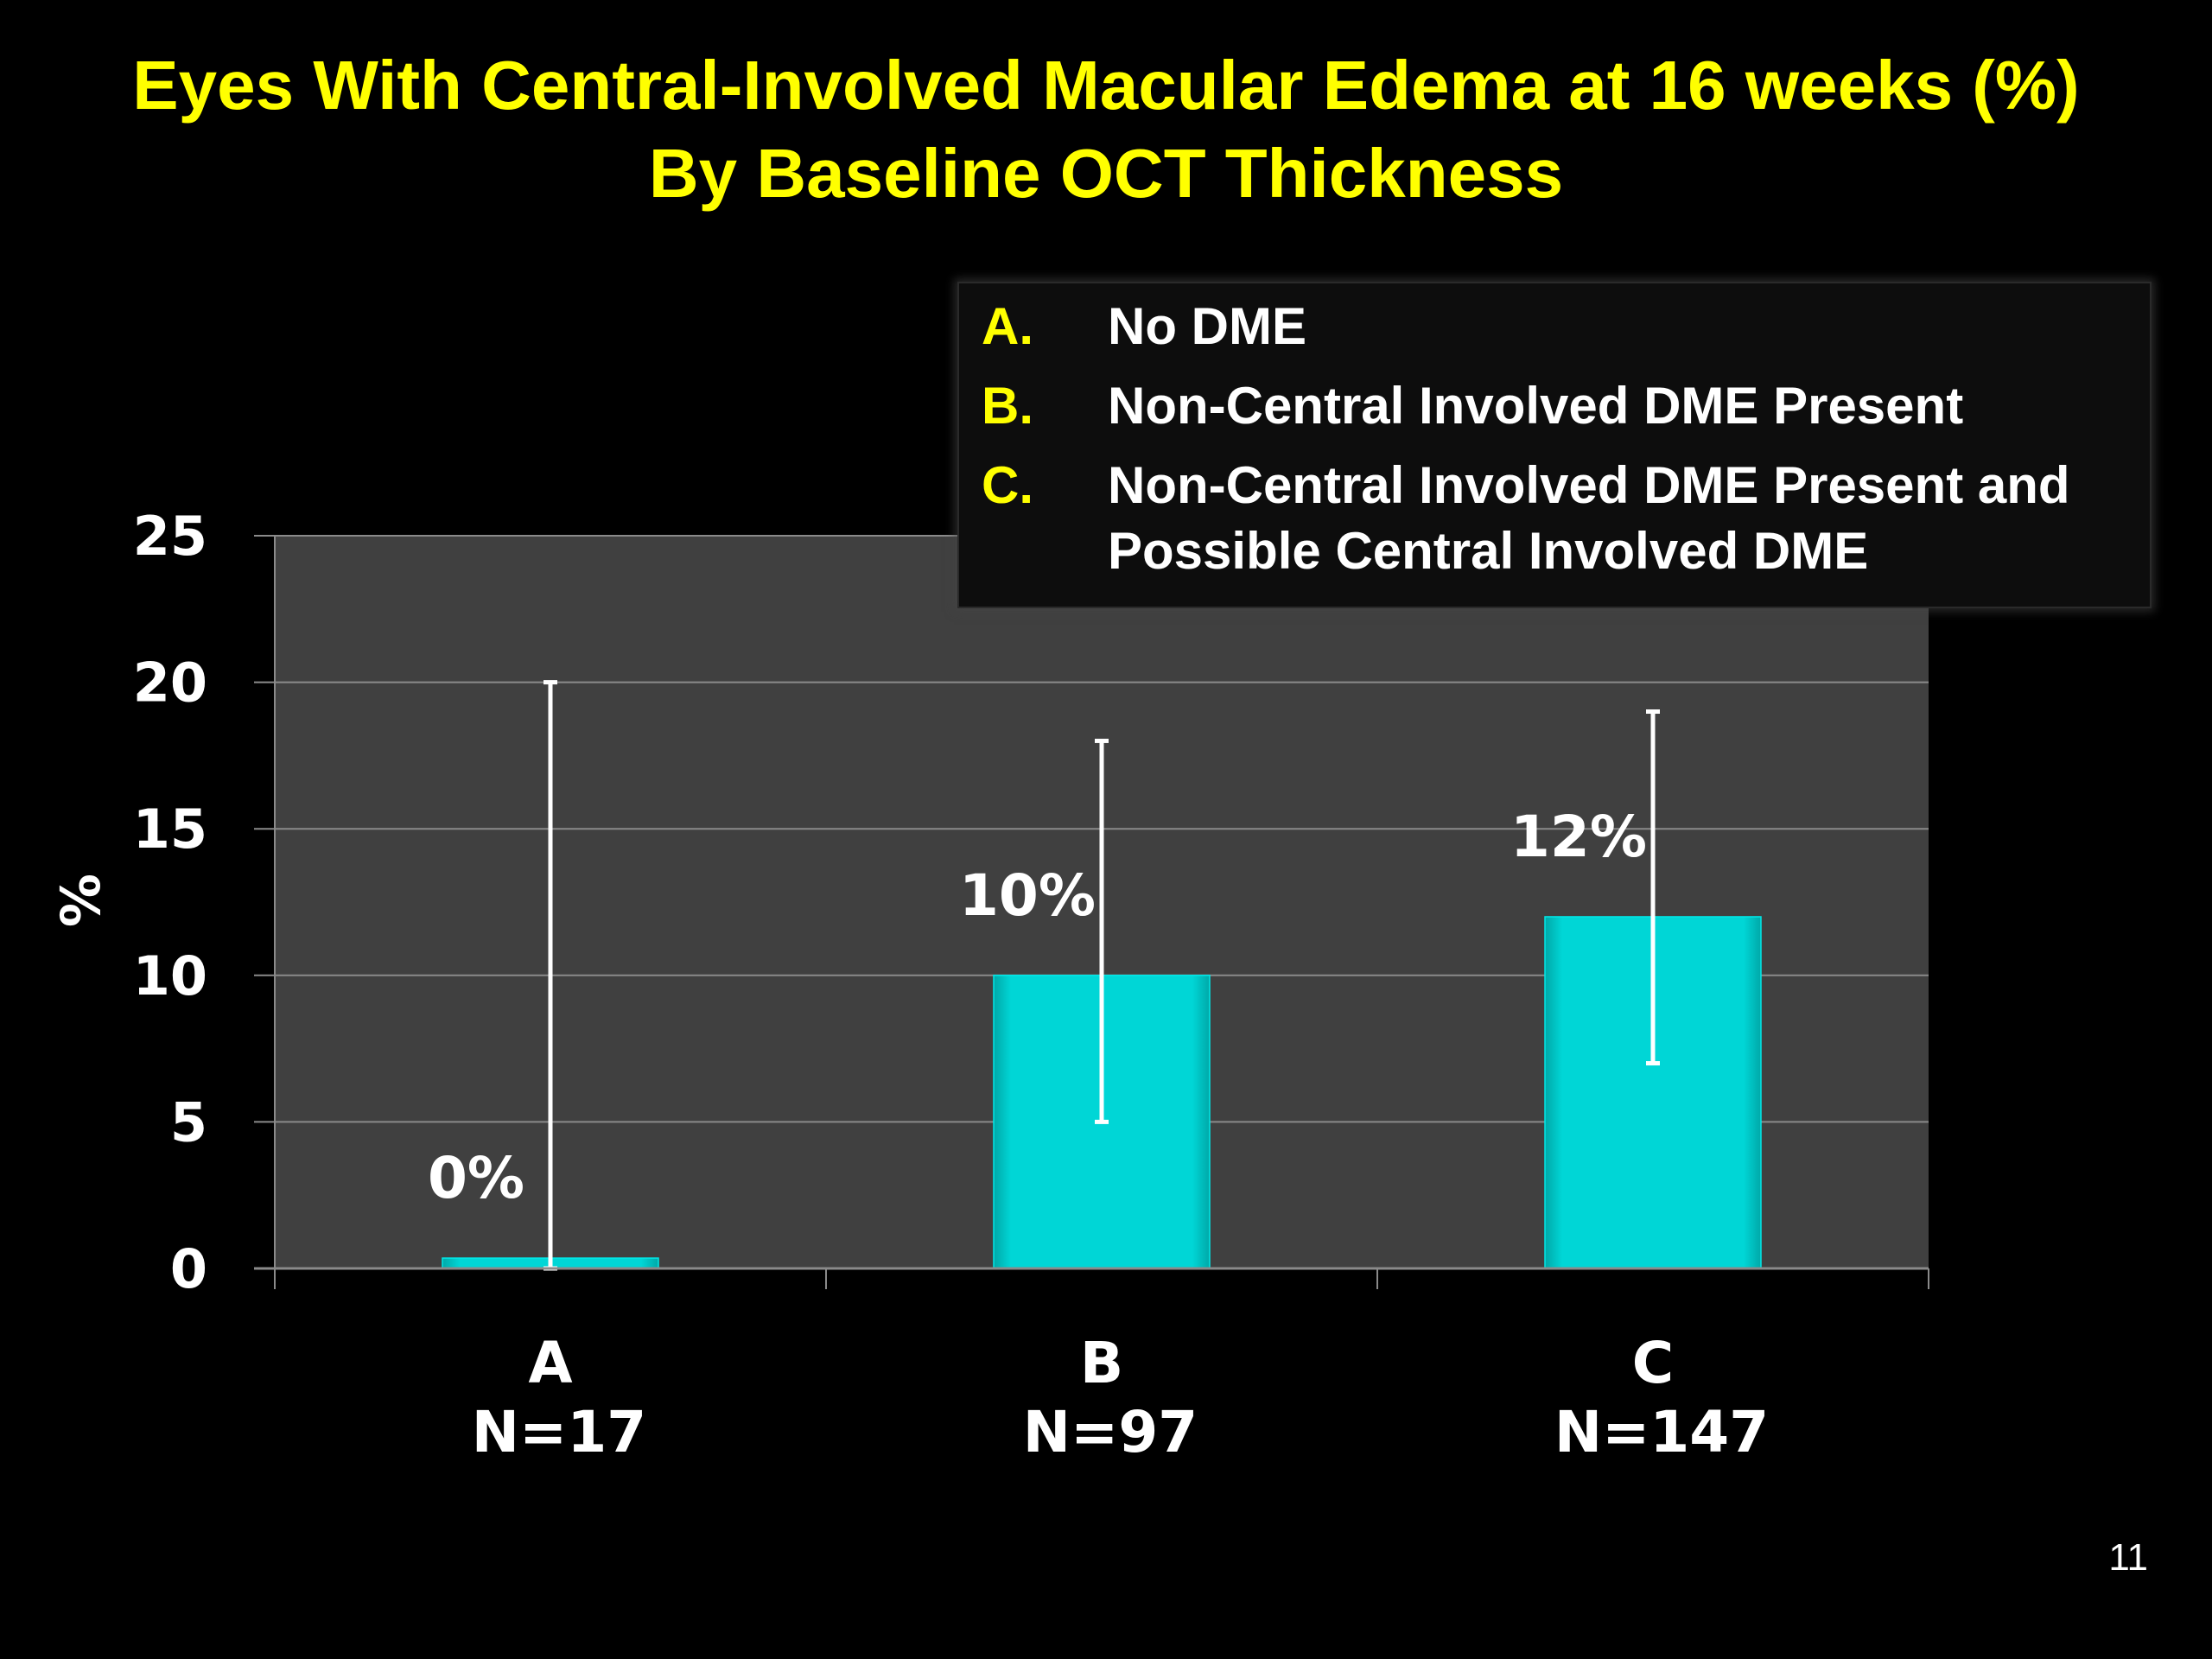  Describe the element at coordinates (1207, 326) in the screenshot. I see `legend-text-a: No DME` at that location.